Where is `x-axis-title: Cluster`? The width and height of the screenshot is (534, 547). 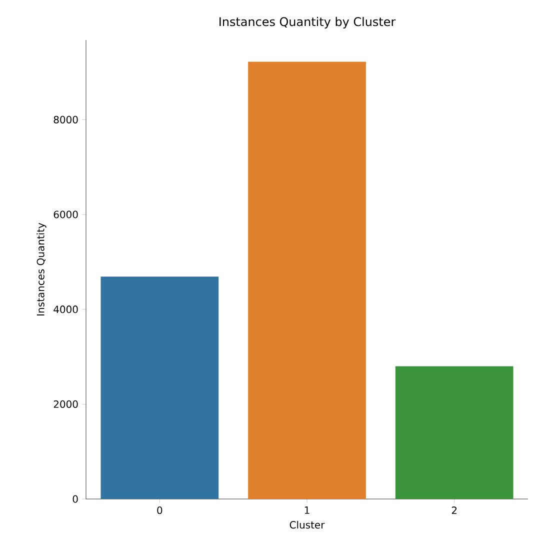 x-axis-title: Cluster is located at coordinates (307, 524).